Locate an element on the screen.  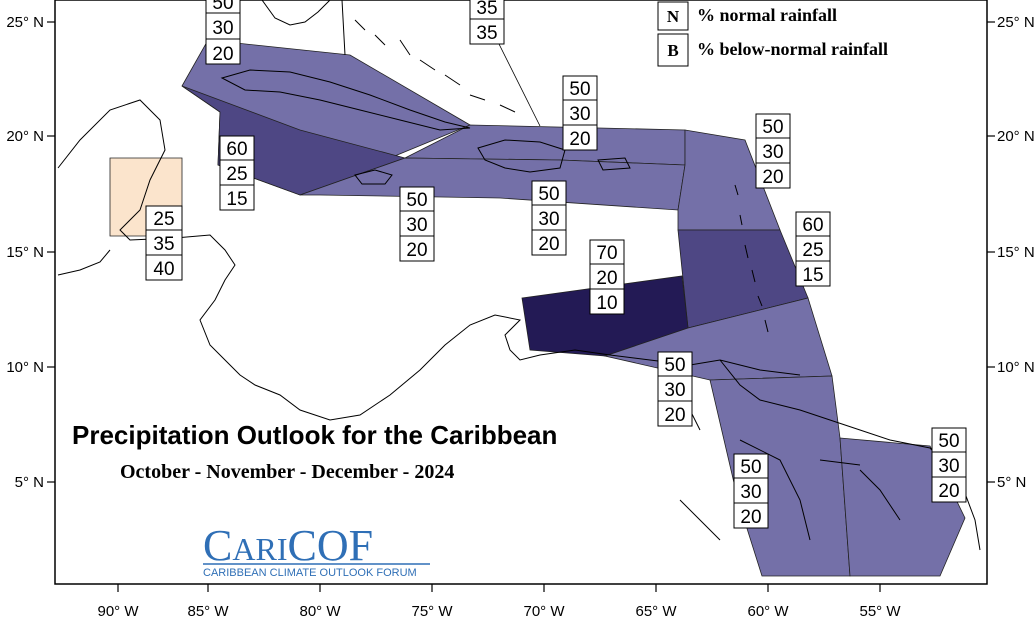
legend-key-b: B is located at coordinates (672, 50).